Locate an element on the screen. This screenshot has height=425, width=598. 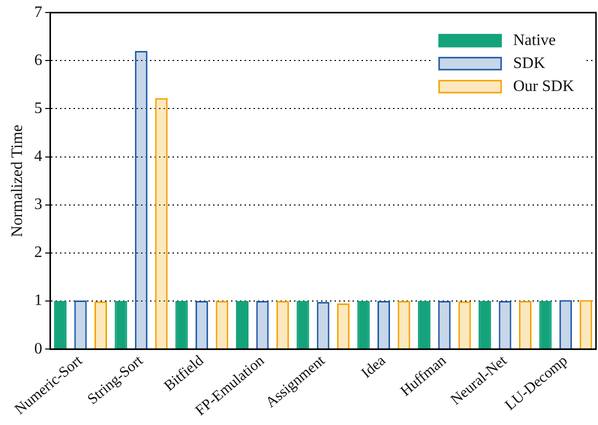
y-axis-title: Normalized Time is located at coordinates (17, 181).